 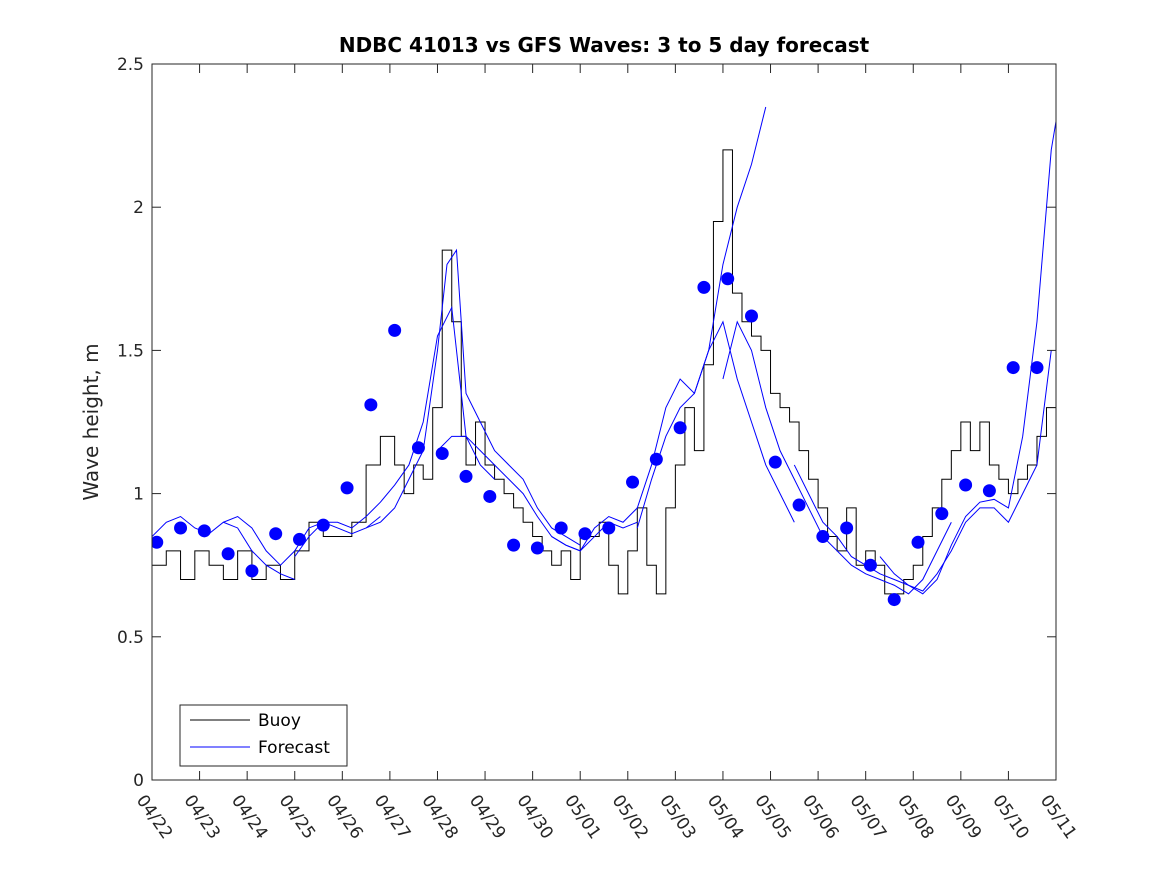 What do you see at coordinates (279, 721) in the screenshot?
I see `legend-buoy-label: Buoy` at bounding box center [279, 721].